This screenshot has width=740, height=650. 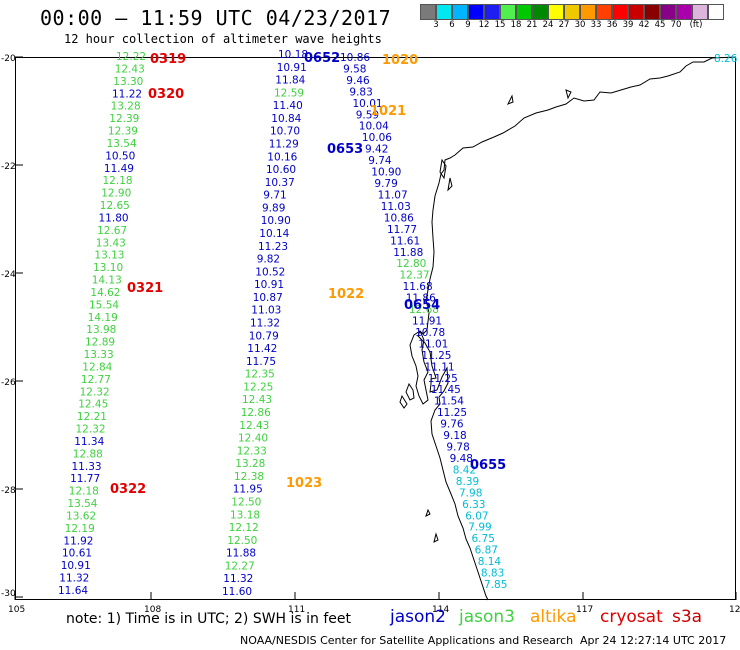 What do you see at coordinates (249, 477) in the screenshot?
I see `wave-height-value: 12.38` at bounding box center [249, 477].